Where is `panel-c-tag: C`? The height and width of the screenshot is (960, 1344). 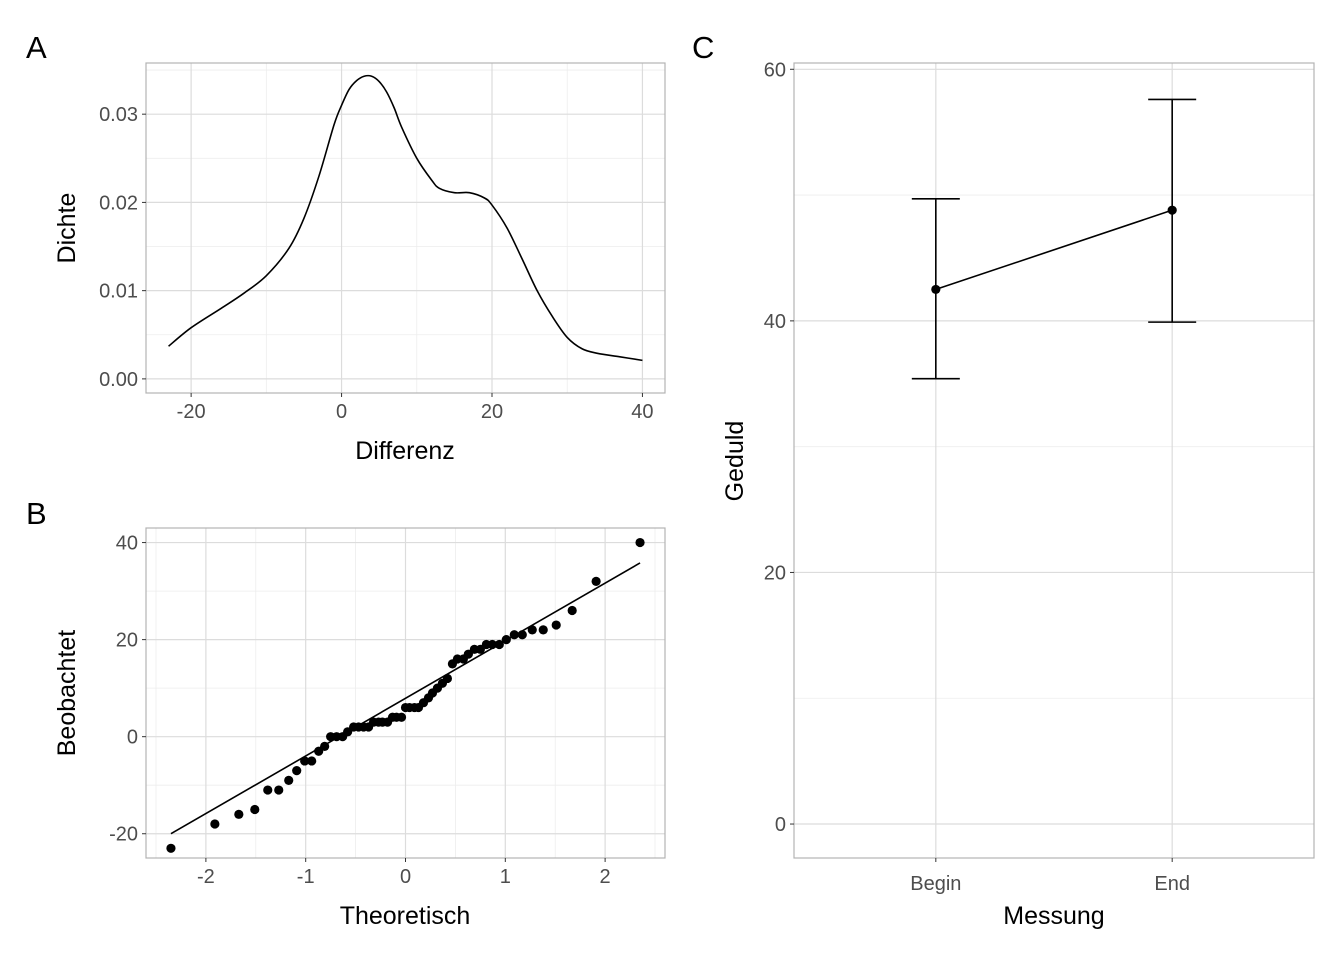
panel-c-tag: C is located at coordinates (703, 47).